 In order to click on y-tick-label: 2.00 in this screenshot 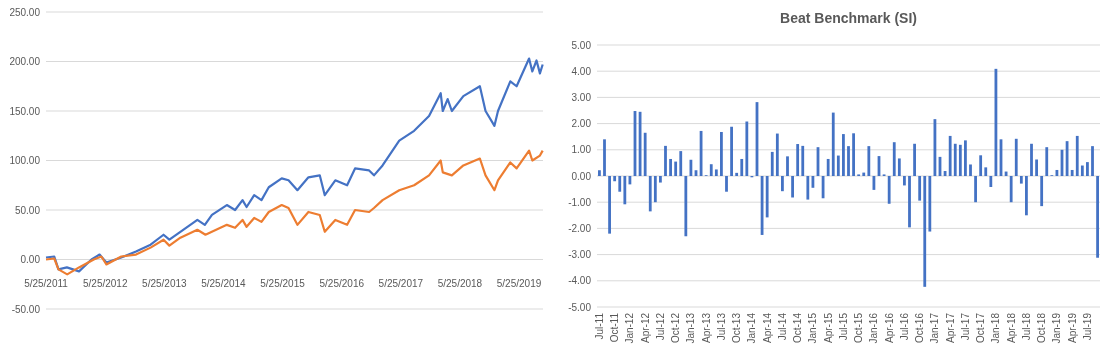, I will do `click(581, 124)`.